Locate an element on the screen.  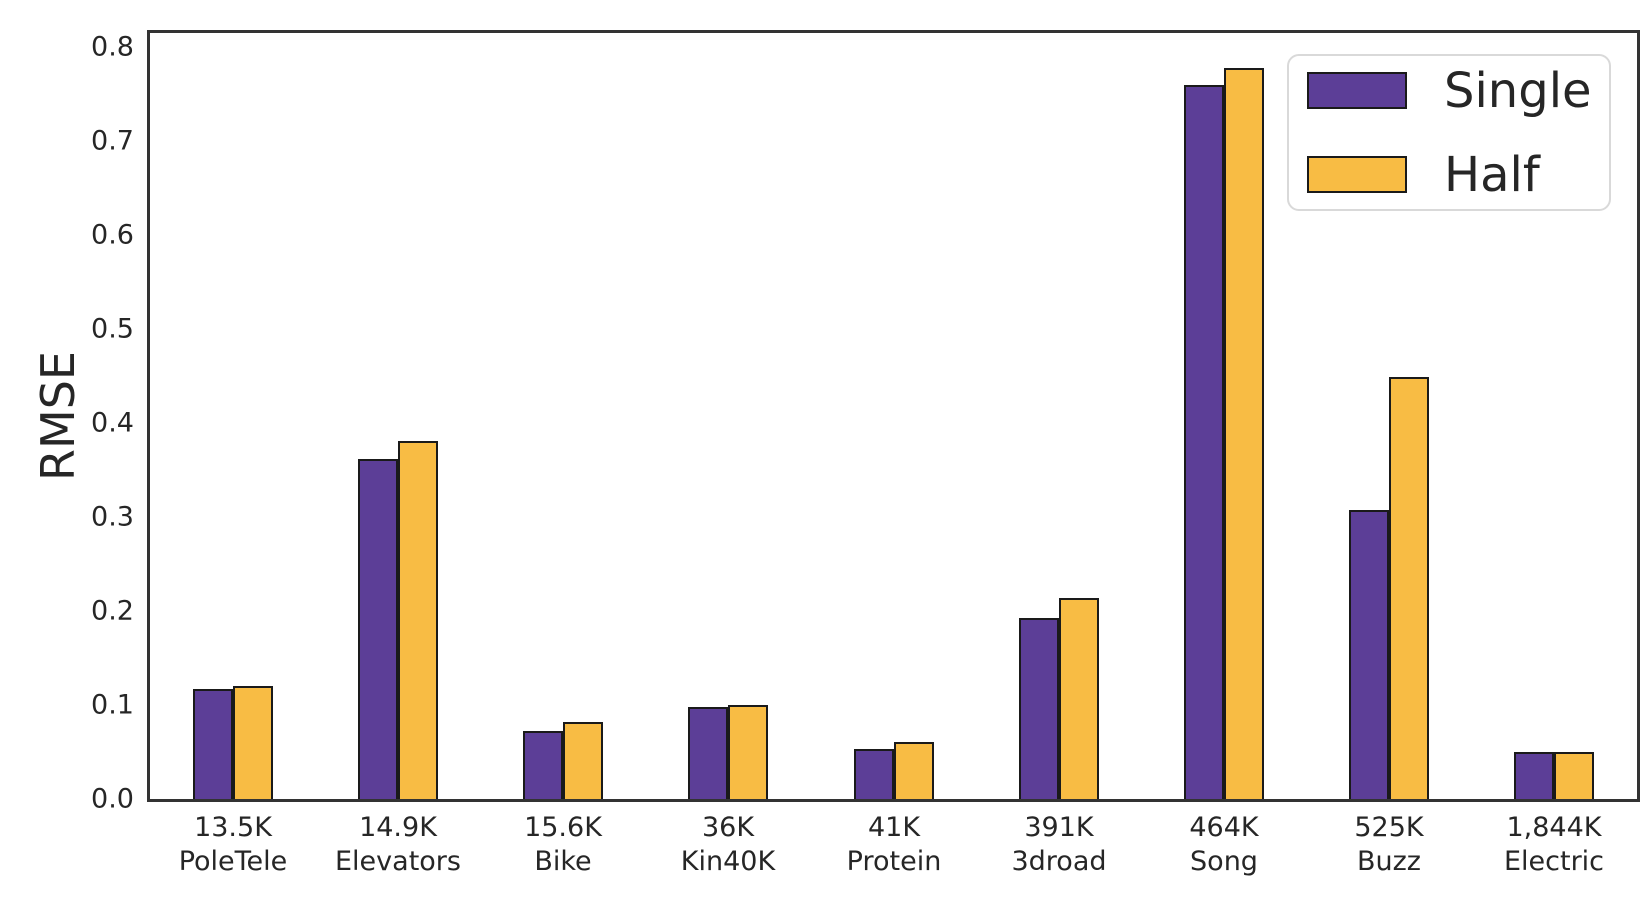
legend-label-single: Single is located at coordinates (1518, 90).